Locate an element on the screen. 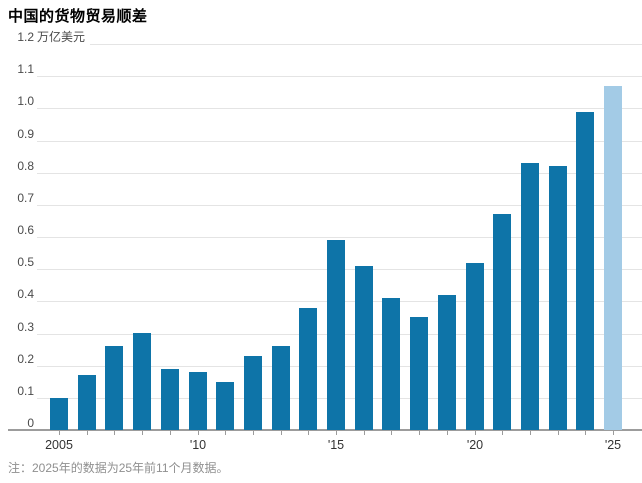  bar-2013 is located at coordinates (281, 388).